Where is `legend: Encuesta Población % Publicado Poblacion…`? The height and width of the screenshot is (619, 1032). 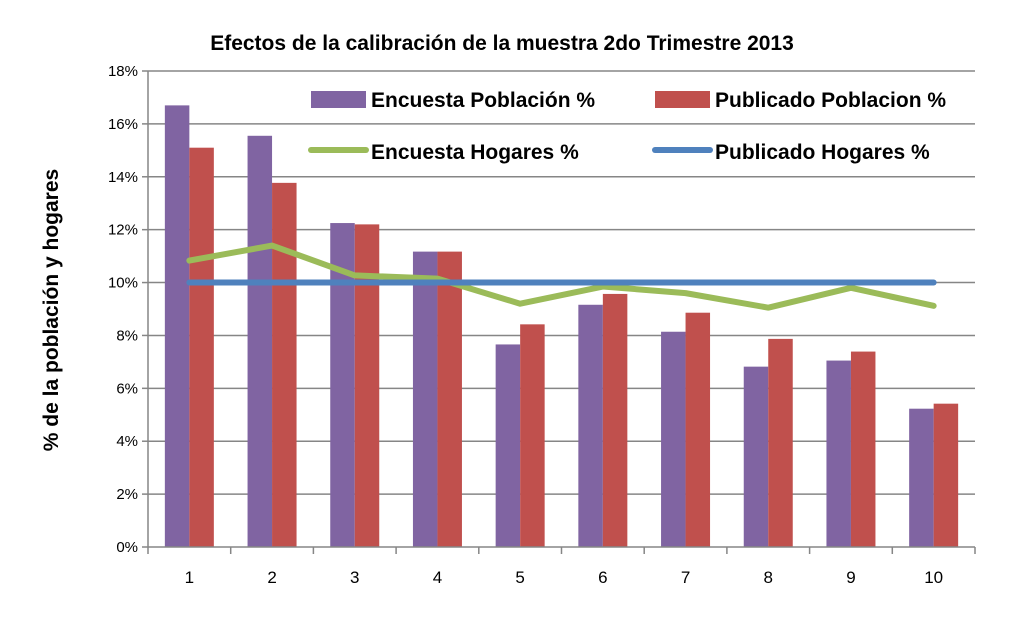 legend: Encuesta Población % Publicado Poblacion… is located at coordinates (627, 126).